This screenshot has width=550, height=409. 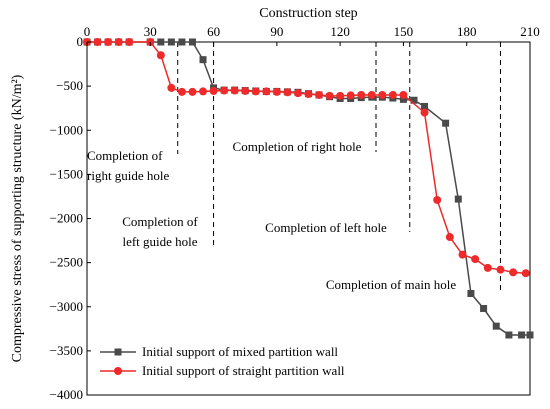 What do you see at coordinates (128, 175) in the screenshot?
I see `milestone-annotation: right guide hole` at bounding box center [128, 175].